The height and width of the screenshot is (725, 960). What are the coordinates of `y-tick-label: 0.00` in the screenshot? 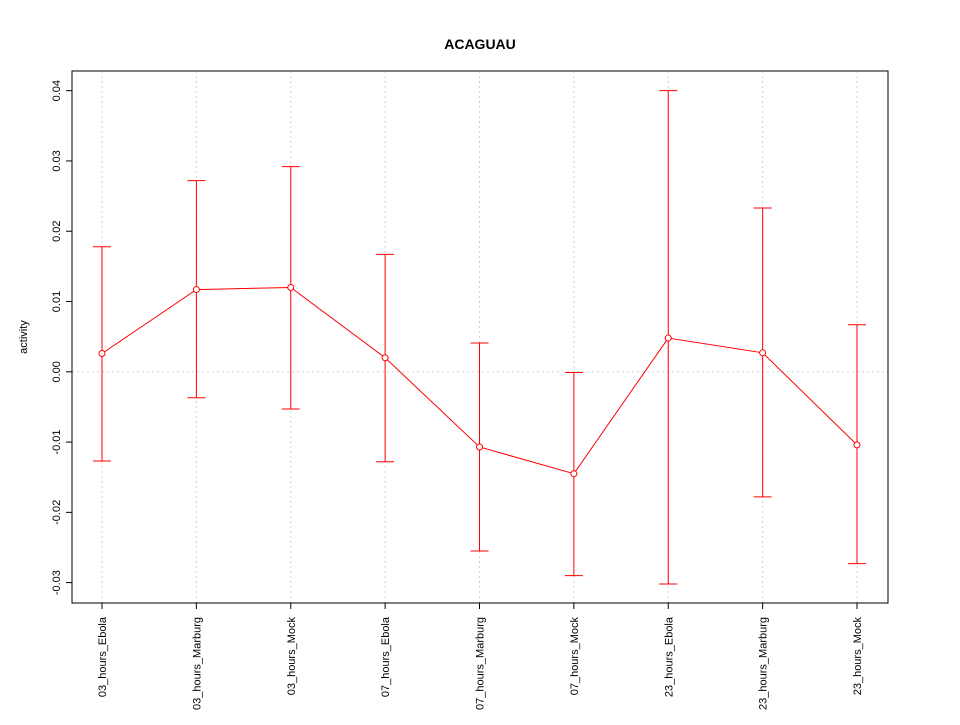 It's located at (57, 371).